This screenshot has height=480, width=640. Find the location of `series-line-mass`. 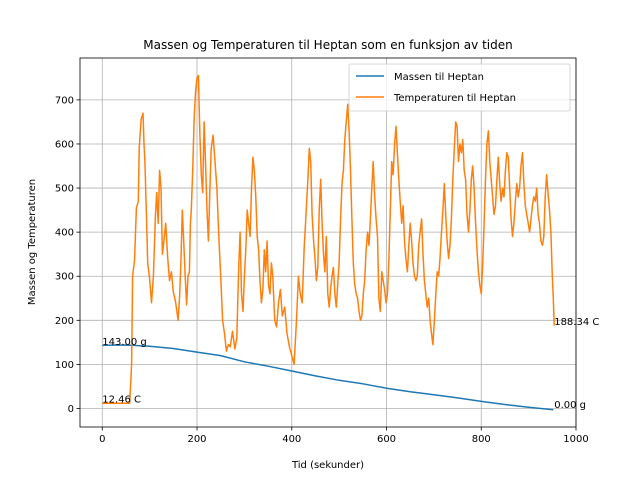

series-line-mass is located at coordinates (328, 377).